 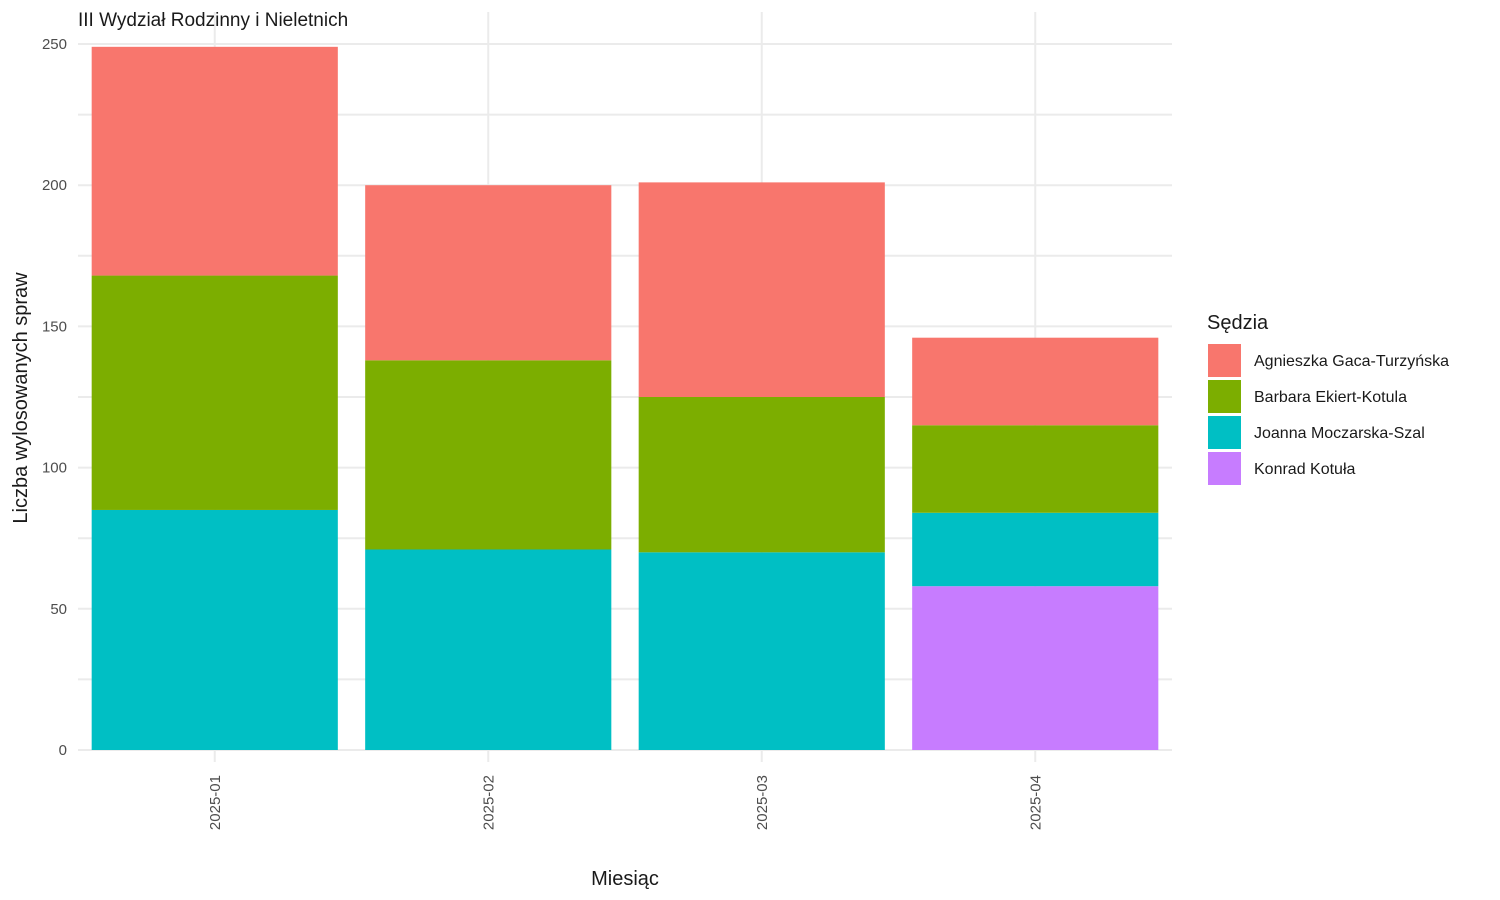 I want to click on y-tick-label: 0, so click(x=63, y=750).